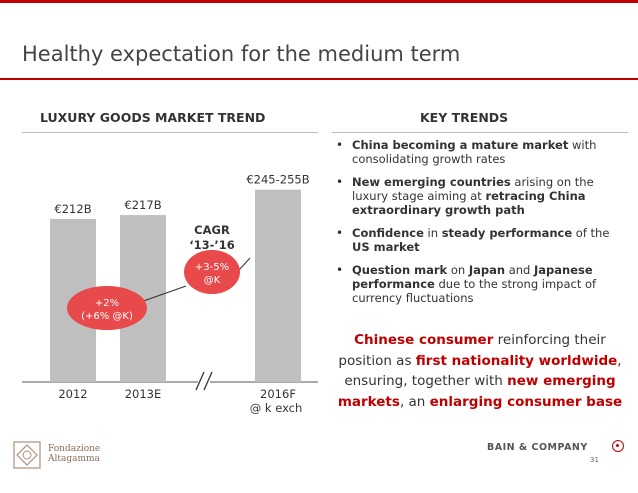 Image resolution: width=638 pixels, height=493 pixels. Describe the element at coordinates (526, 401) in the screenshot. I see `callout-highlight: enlarging consumer base` at that location.